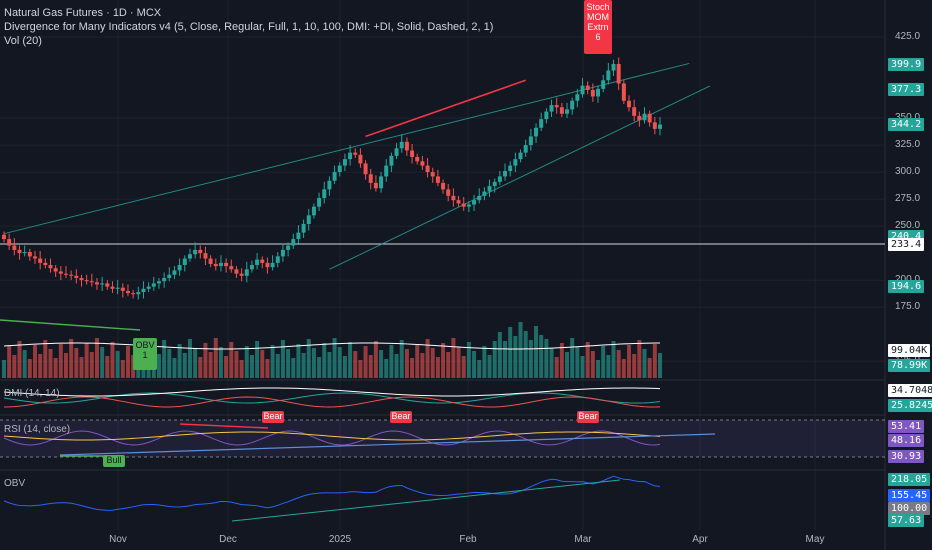  Describe the element at coordinates (468, 539) in the screenshot. I see `x-tick-label: Feb` at that location.